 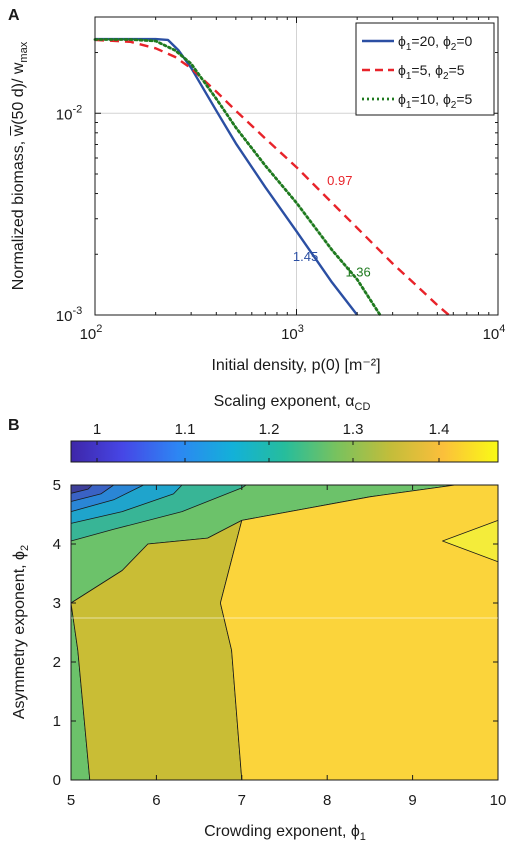 What do you see at coordinates (57, 721) in the screenshot?
I see `y-tick-label: 1` at bounding box center [57, 721].